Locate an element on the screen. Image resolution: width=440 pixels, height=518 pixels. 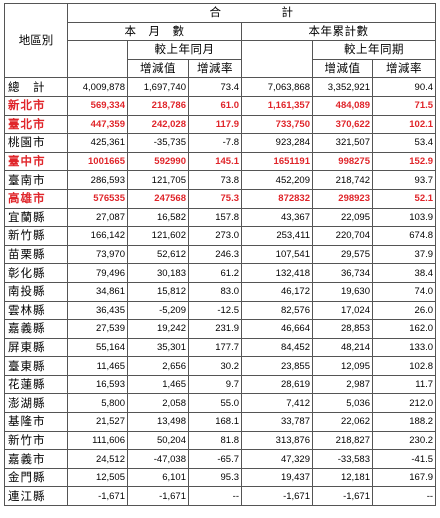
month-value-cell: 36,435 is located at coordinates (97, 310).